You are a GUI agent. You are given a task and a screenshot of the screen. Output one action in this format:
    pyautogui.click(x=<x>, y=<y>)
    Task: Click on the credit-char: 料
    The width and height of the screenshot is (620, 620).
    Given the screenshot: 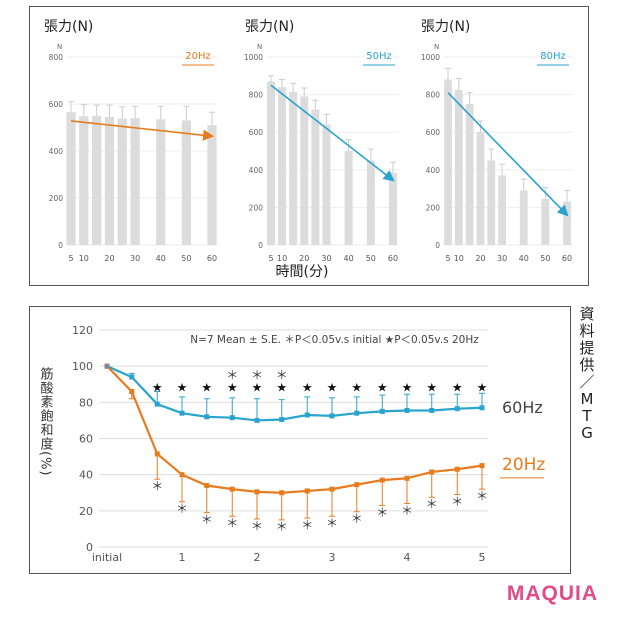 What is the action you would take?
    pyautogui.click(x=587, y=331)
    